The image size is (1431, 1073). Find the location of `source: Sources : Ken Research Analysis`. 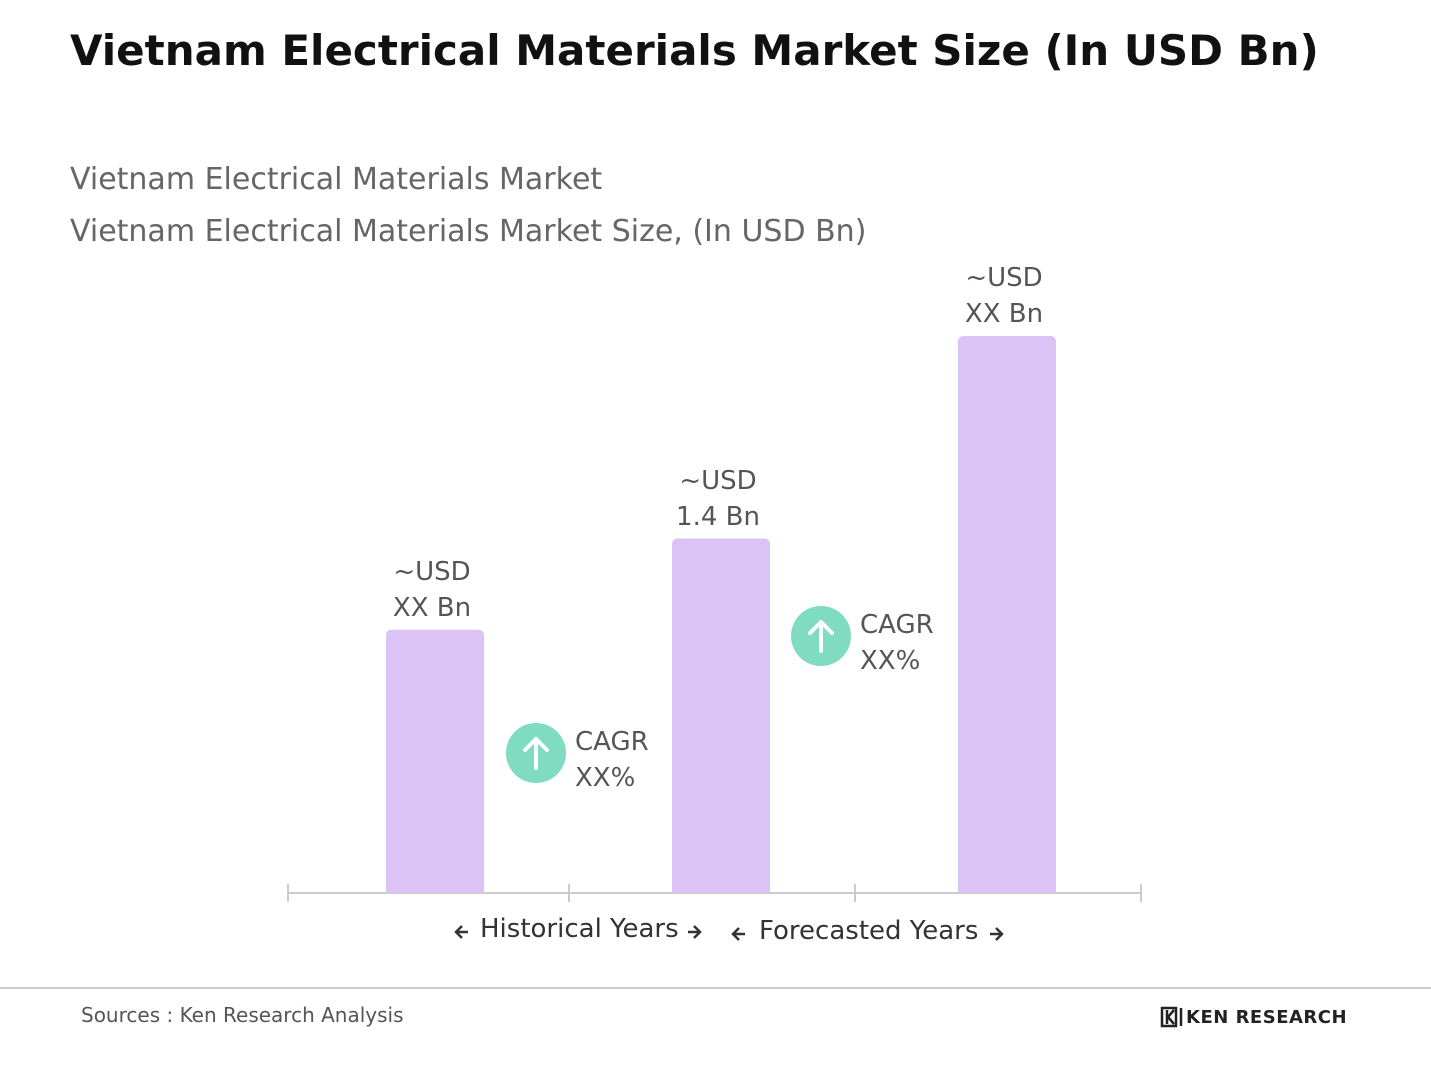

source: Sources : Ken Research Analysis is located at coordinates (242, 1015).